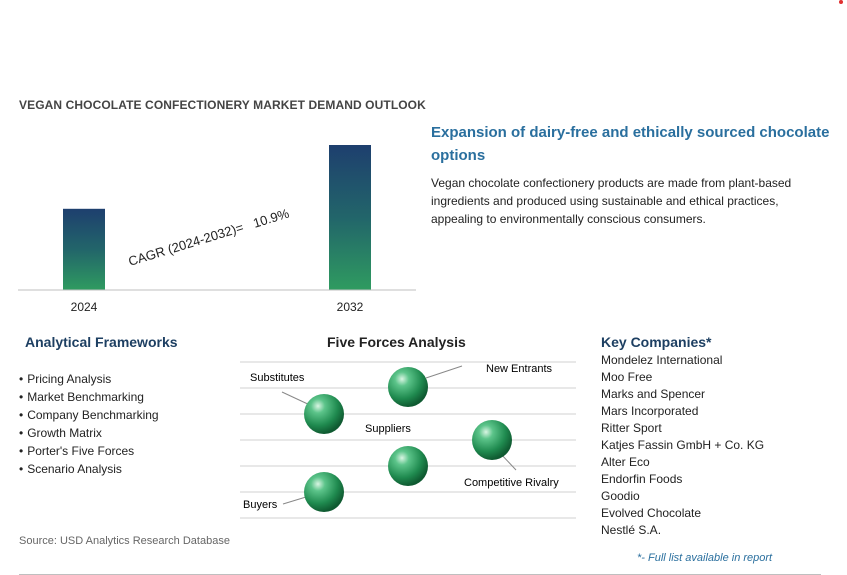 This screenshot has height=575, width=847. What do you see at coordinates (656, 342) in the screenshot?
I see `companies-title: Key Companies*` at bounding box center [656, 342].